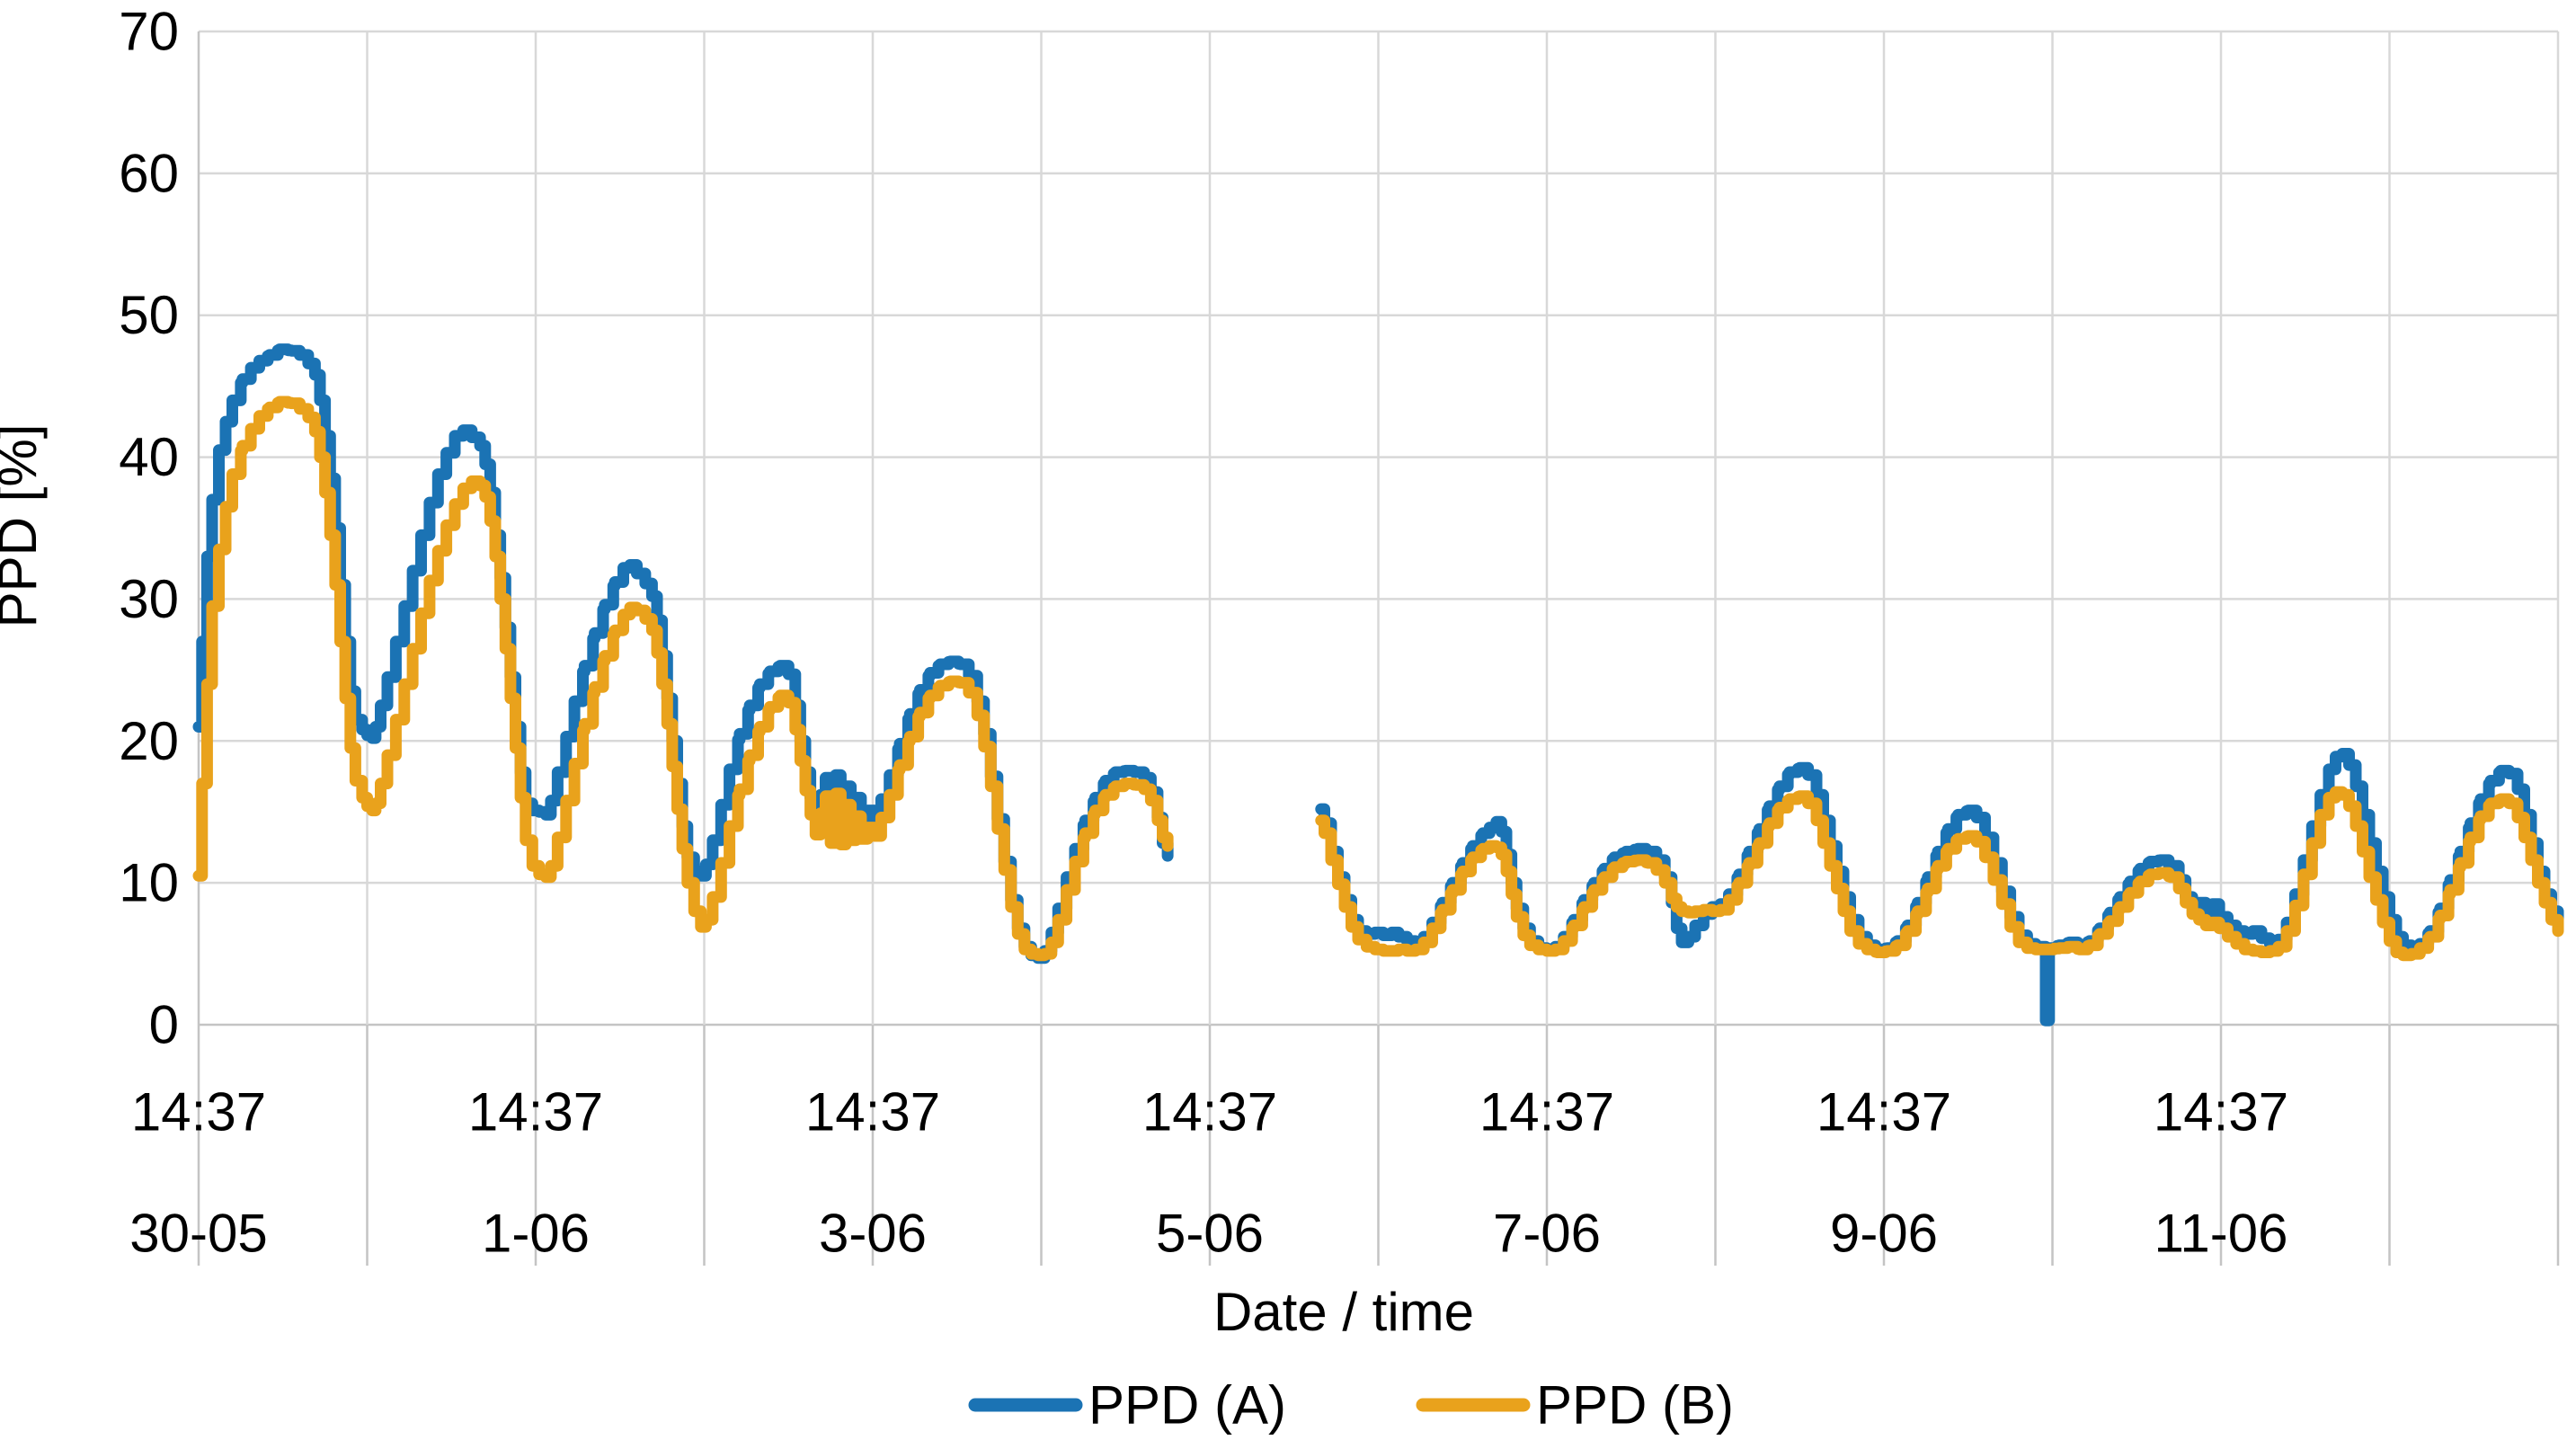 The height and width of the screenshot is (1449, 2576). What do you see at coordinates (1343, 1312) in the screenshot?
I see `x-axis-title: Date / time` at bounding box center [1343, 1312].